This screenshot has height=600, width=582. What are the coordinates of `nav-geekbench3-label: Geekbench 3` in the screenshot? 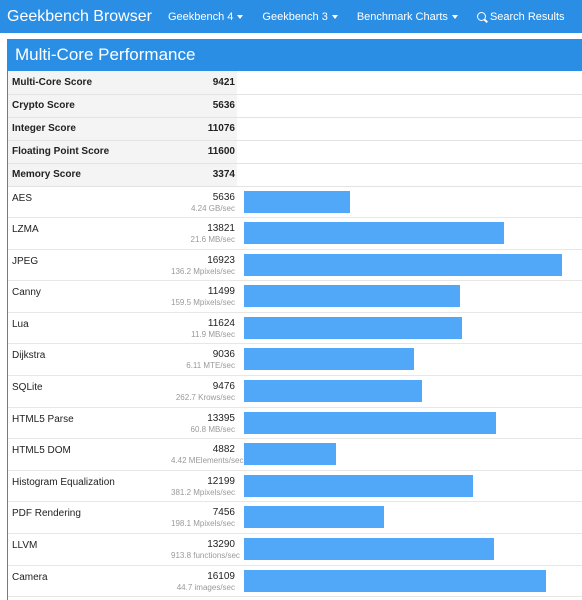 It's located at (295, 16).